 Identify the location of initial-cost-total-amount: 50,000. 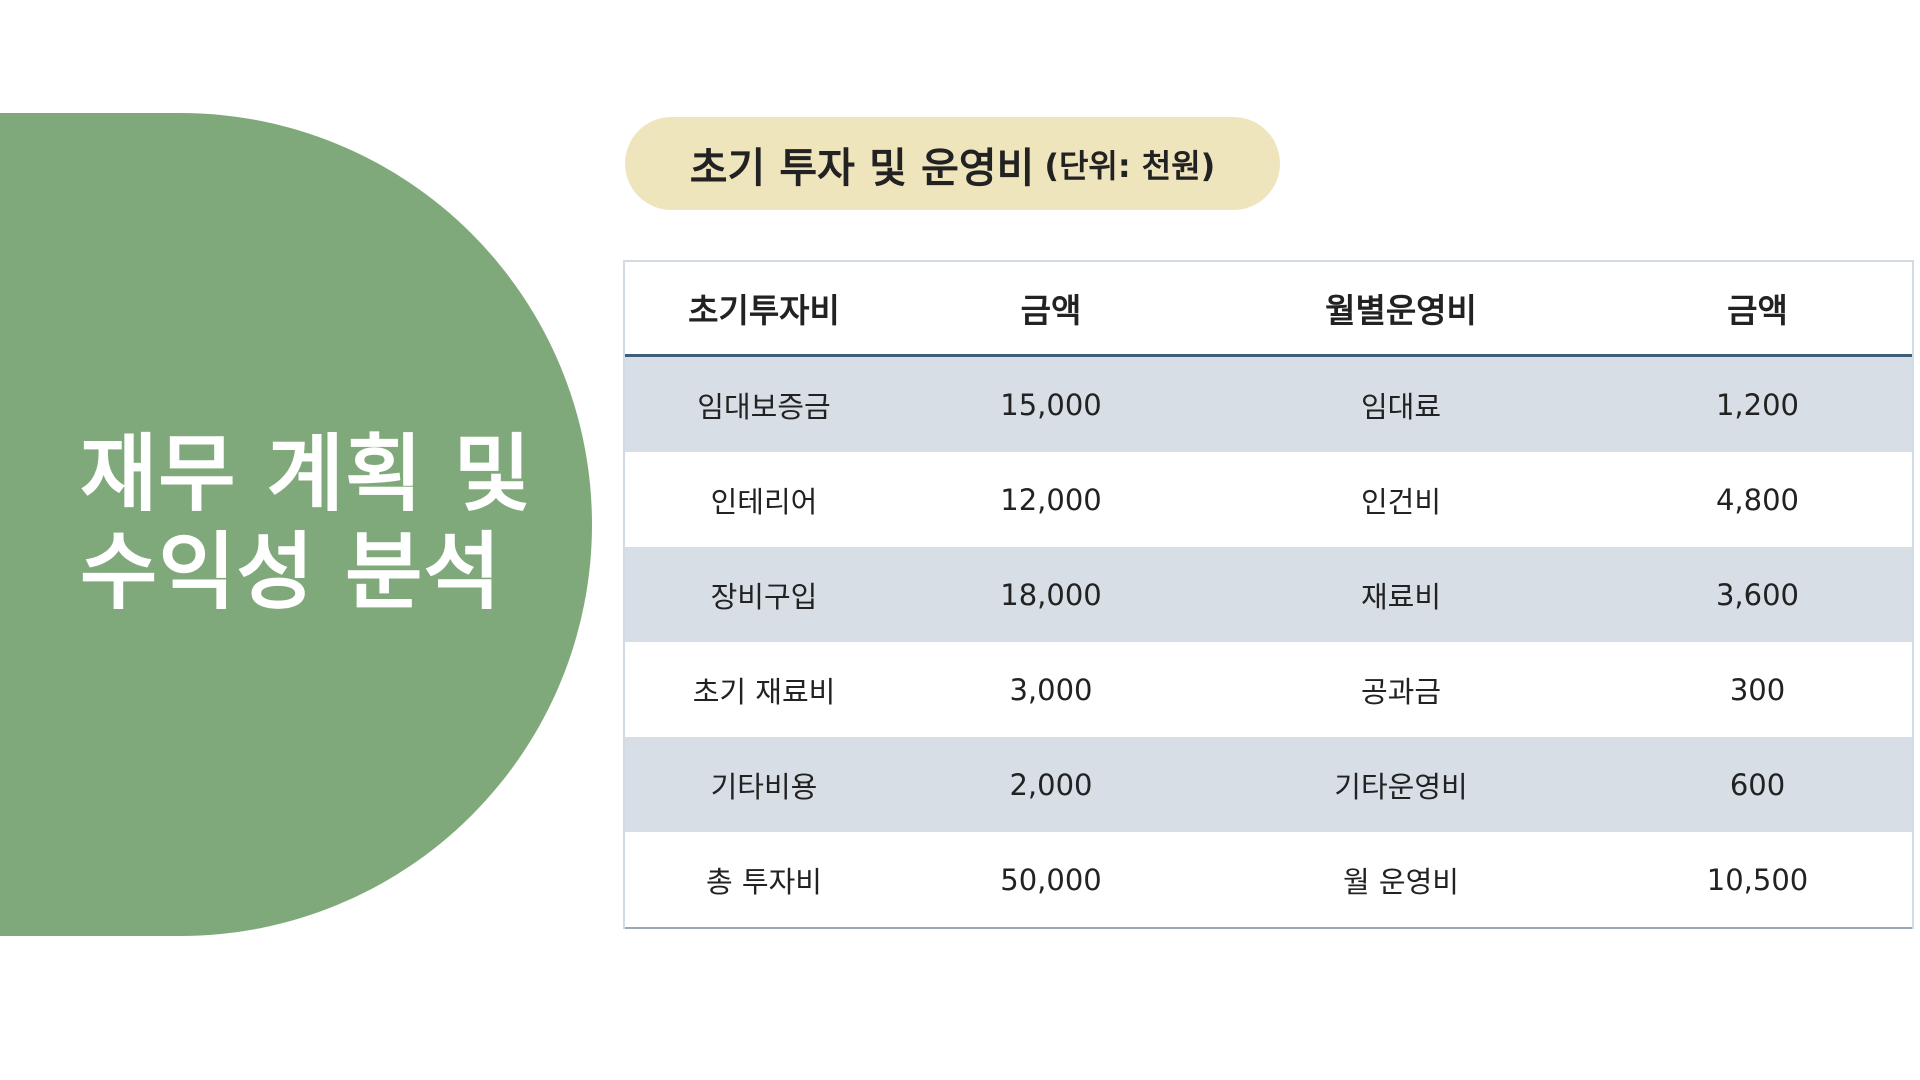
(1051, 880).